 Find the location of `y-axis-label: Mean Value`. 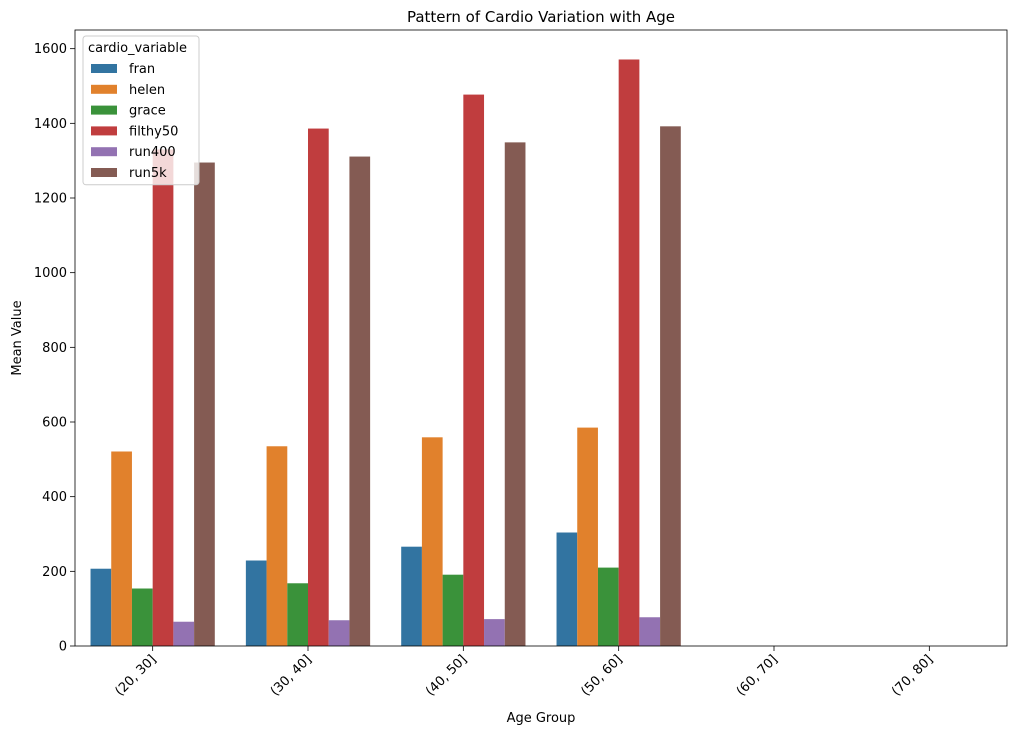

y-axis-label: Mean Value is located at coordinates (17, 337).